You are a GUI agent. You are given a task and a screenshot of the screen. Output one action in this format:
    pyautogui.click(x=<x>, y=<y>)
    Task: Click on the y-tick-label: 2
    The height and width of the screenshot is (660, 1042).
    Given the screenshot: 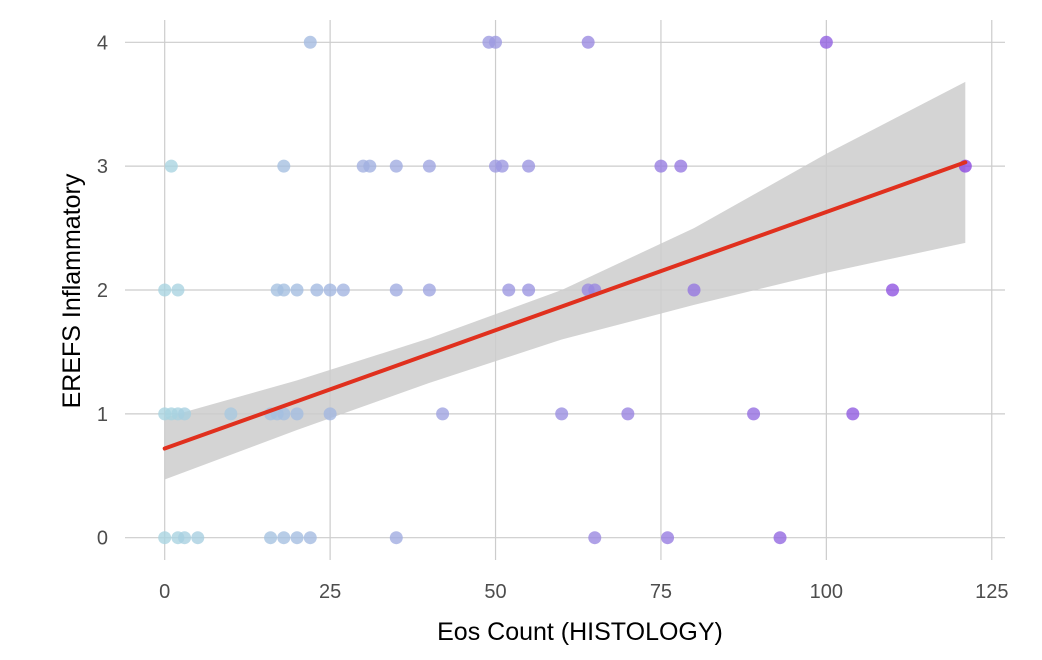 What is the action you would take?
    pyautogui.click(x=102, y=291)
    